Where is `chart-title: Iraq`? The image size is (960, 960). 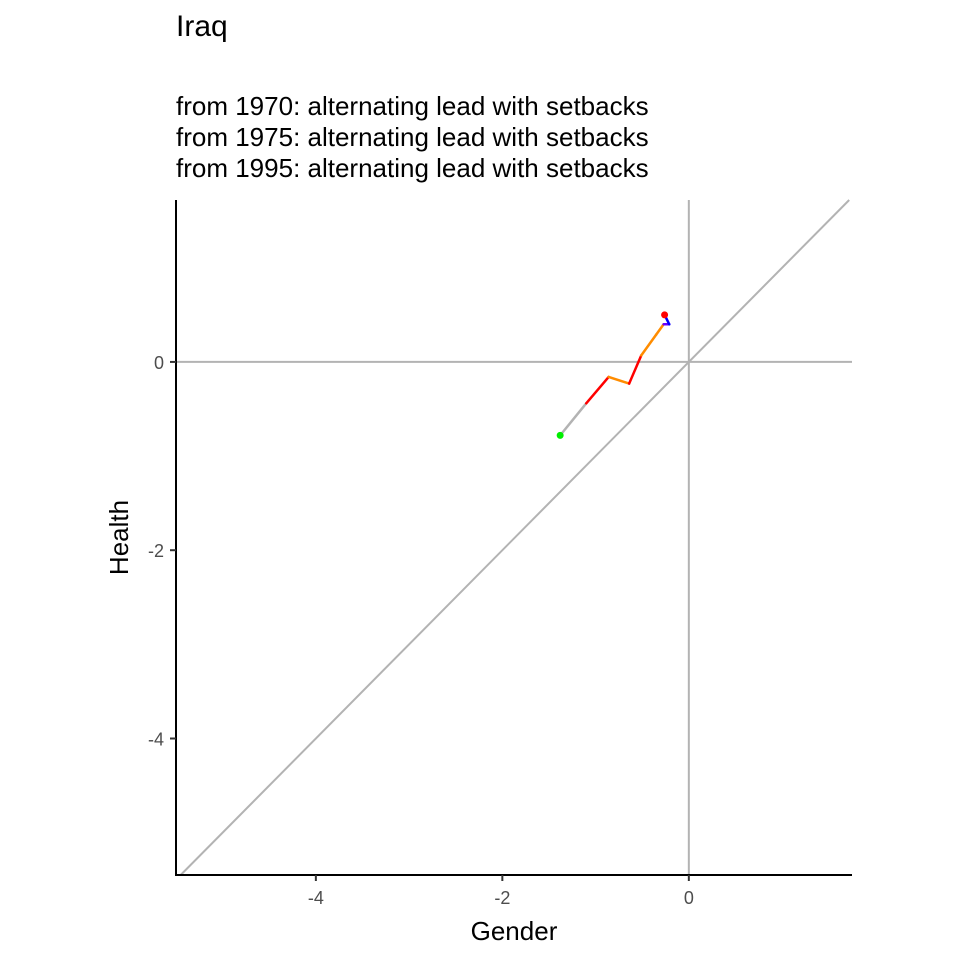 chart-title: Iraq is located at coordinates (202, 26).